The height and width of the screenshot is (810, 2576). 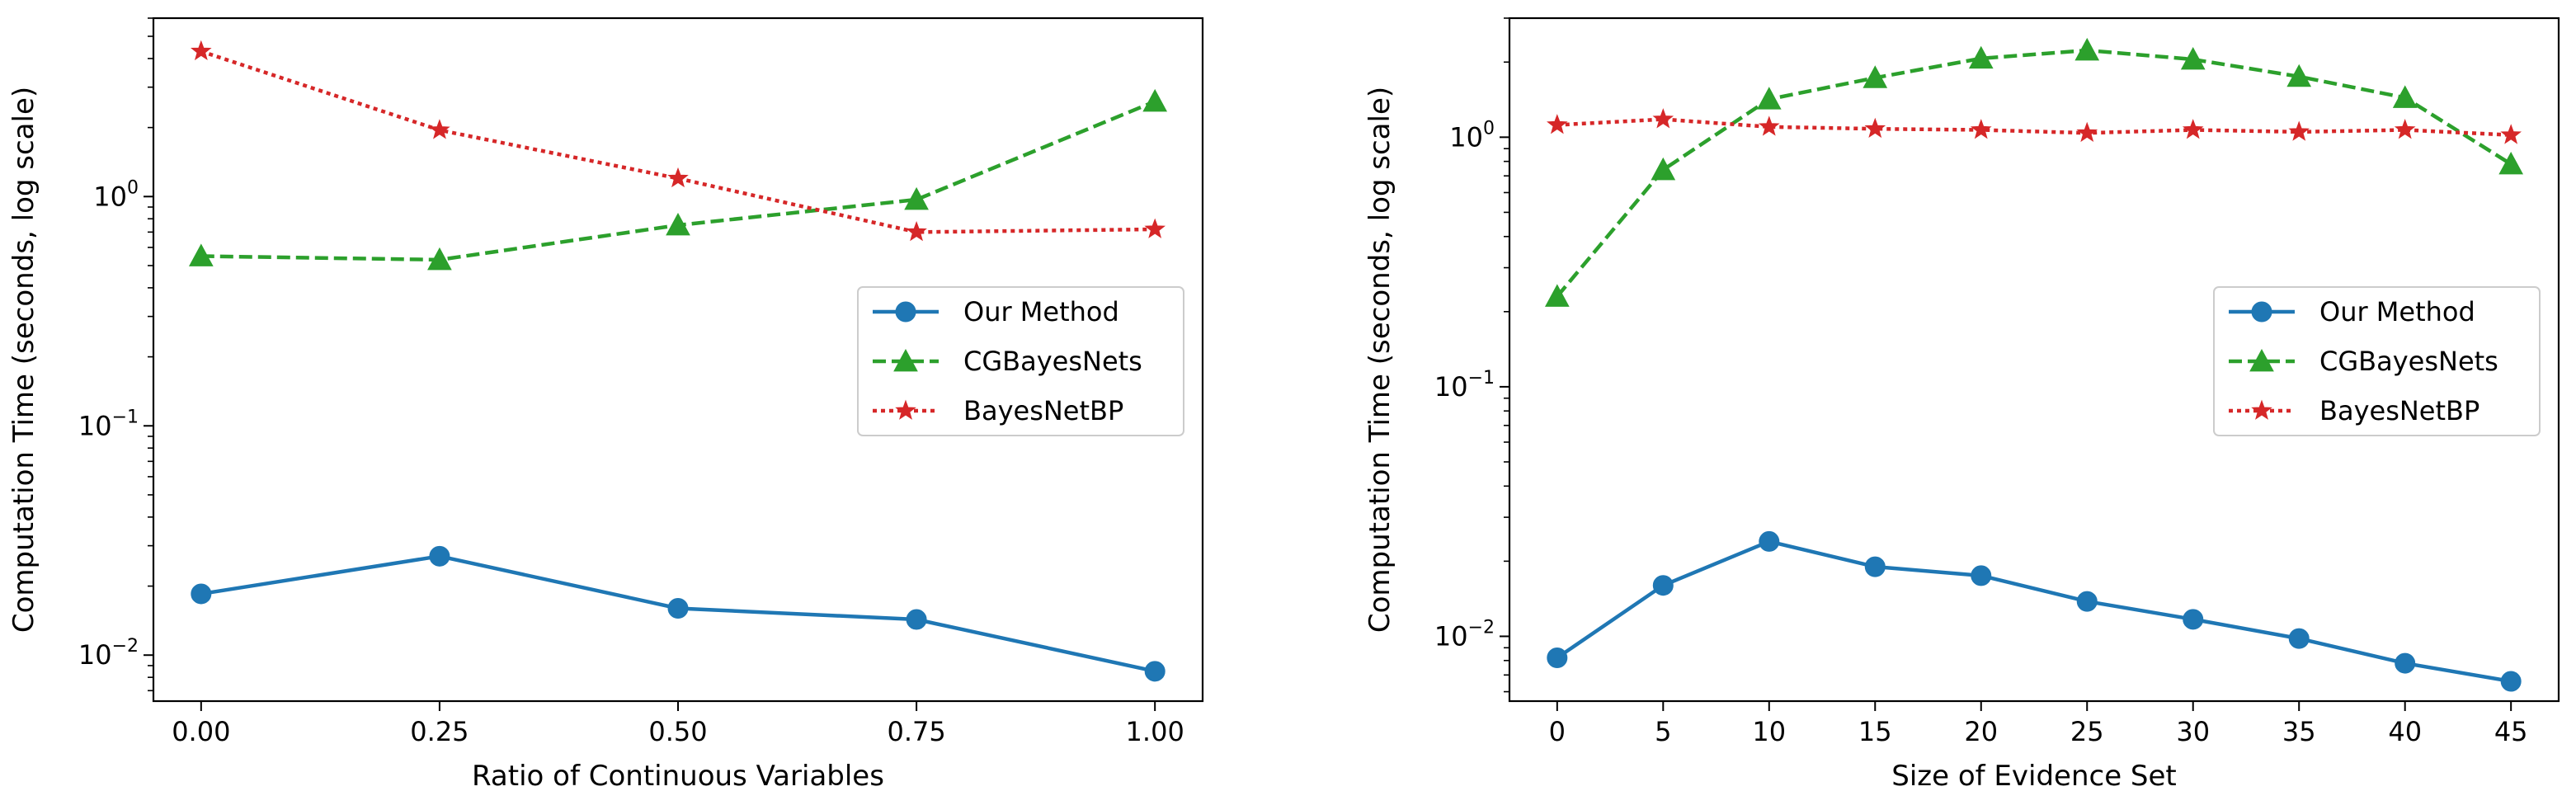 What do you see at coordinates (2087, 731) in the screenshot?
I see `x-tick-label: 25` at bounding box center [2087, 731].